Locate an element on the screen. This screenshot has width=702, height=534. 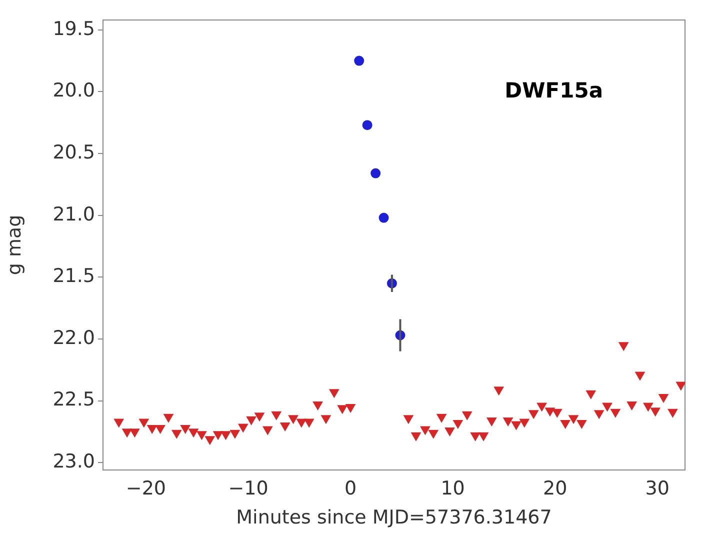
annotation: DWF15a is located at coordinates (553, 90).